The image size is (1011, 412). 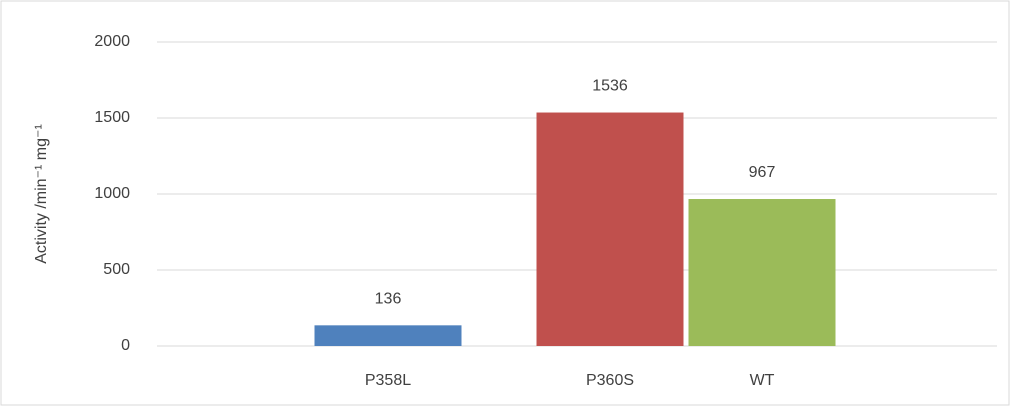 What do you see at coordinates (610, 380) in the screenshot?
I see `x-tick-label: P360S` at bounding box center [610, 380].